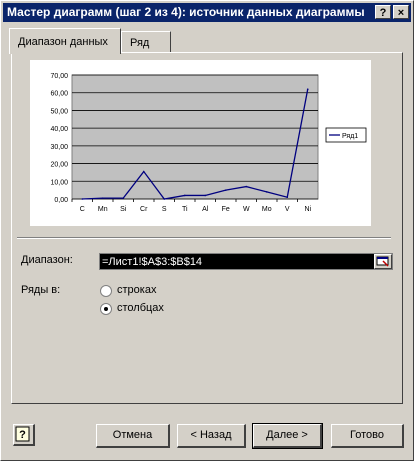  I want to click on y-tick-label: 0,00, so click(61, 200).